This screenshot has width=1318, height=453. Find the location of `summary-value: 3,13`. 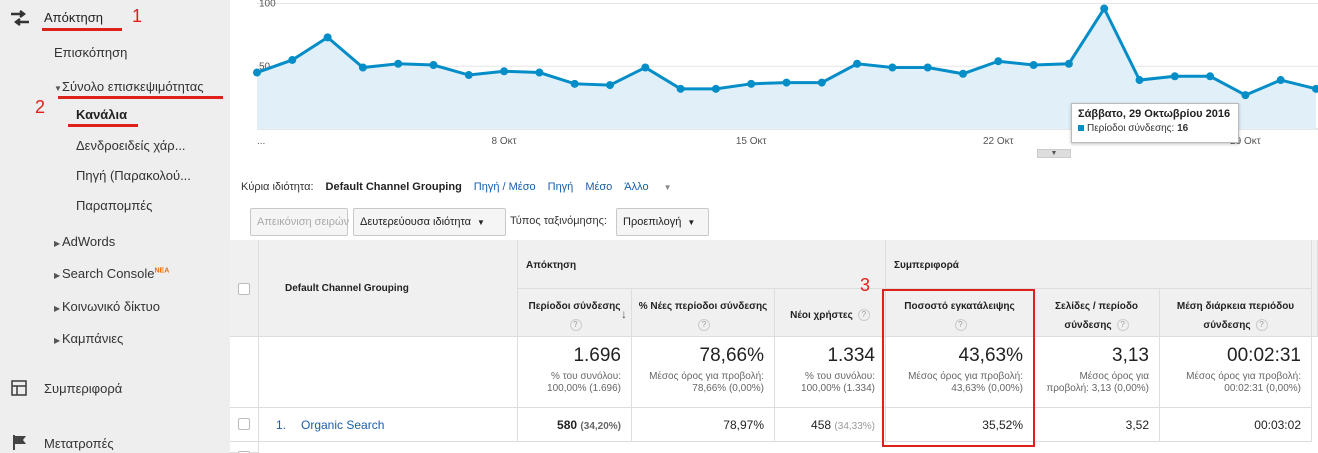

summary-value: 3,13 is located at coordinates (1130, 355).